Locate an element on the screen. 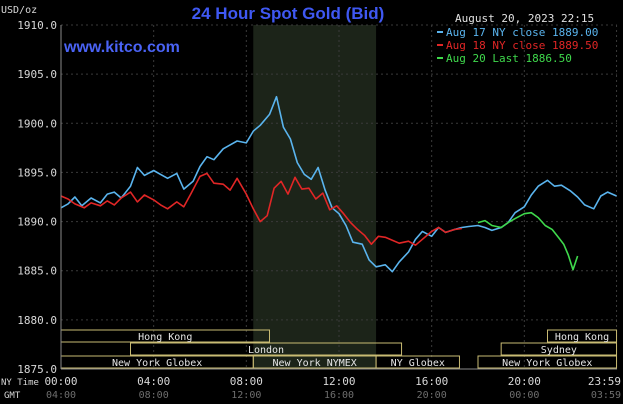 The height and width of the screenshot is (404, 623). x-tick-label-gmt: 16:00 is located at coordinates (339, 395).